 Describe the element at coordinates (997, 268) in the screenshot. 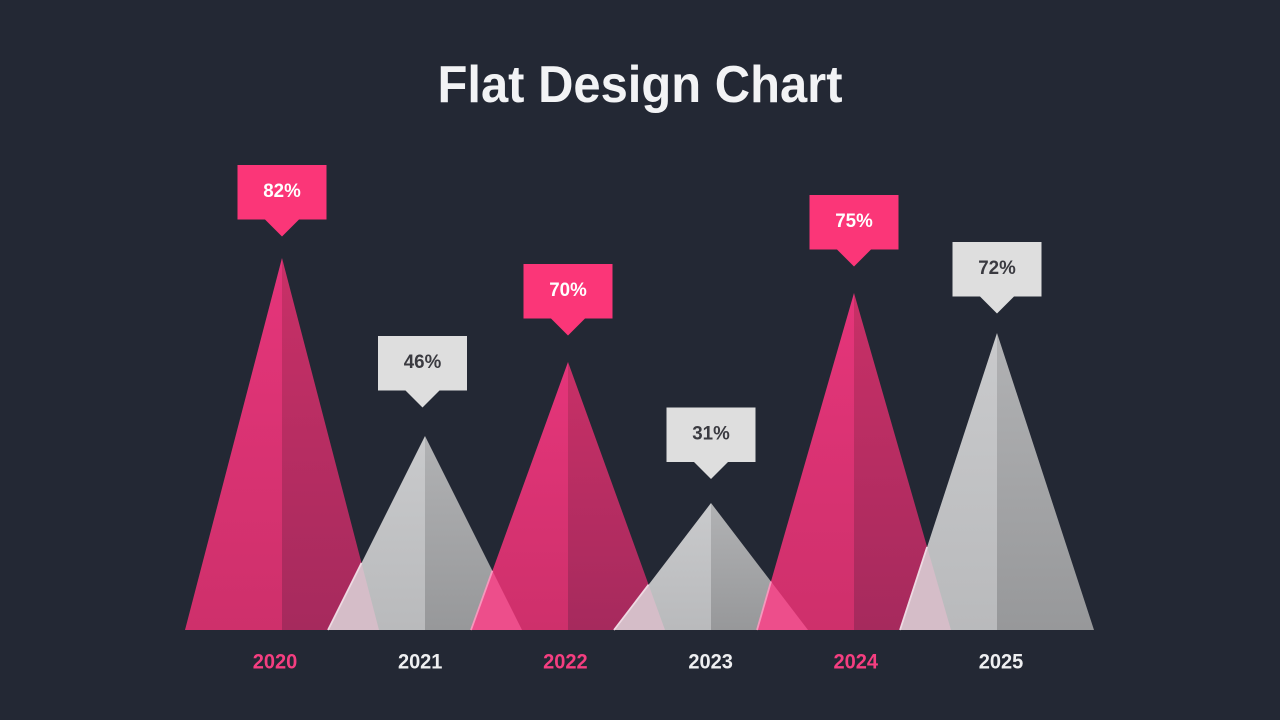

I see `svg-text: 72%` at that location.